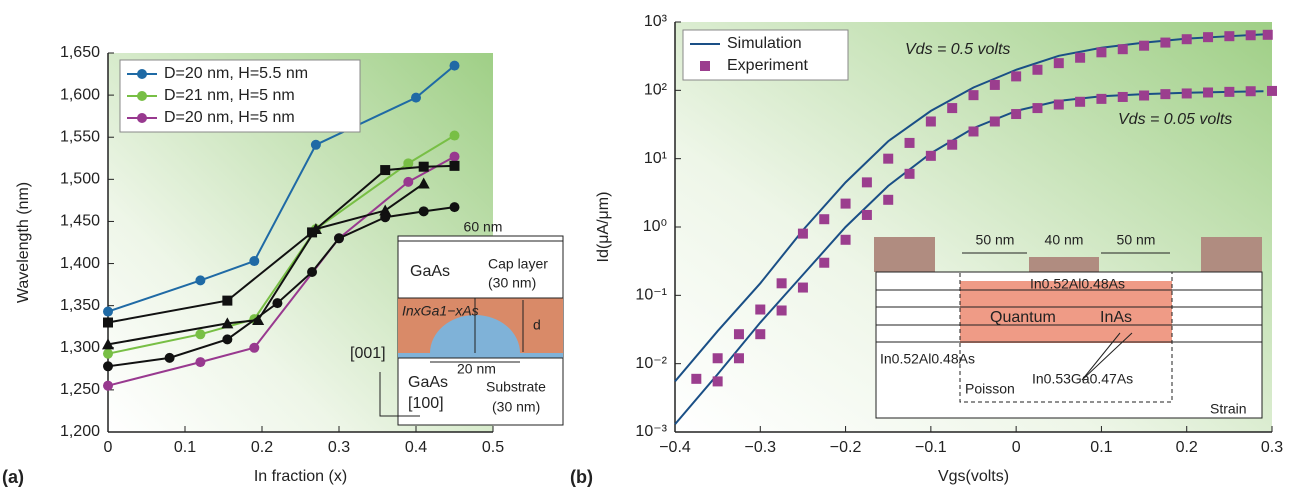  Describe the element at coordinates (516, 387) in the screenshot. I see `annotation: Substrate` at that location.